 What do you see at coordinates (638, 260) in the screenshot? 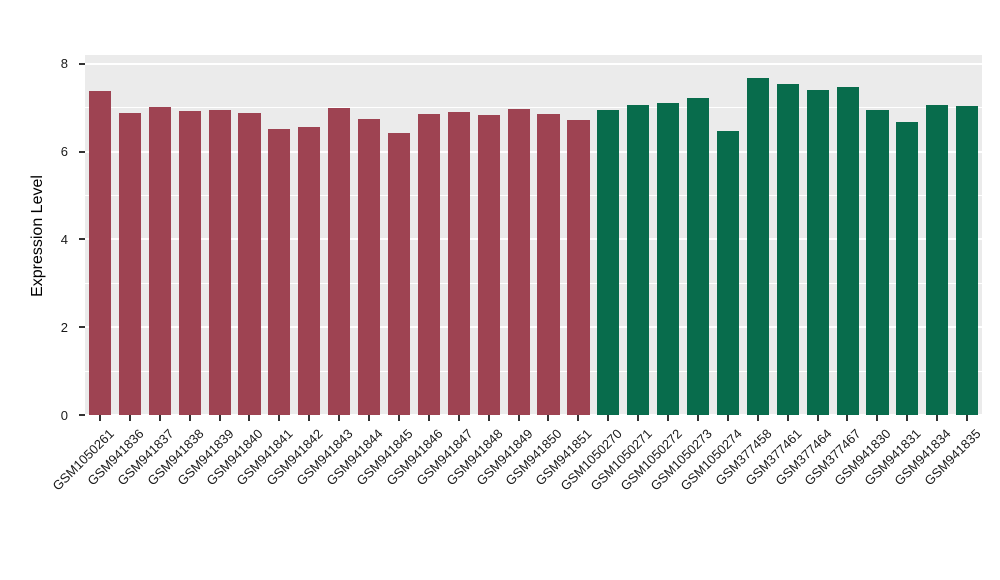
I see `bar-GSM1050271` at bounding box center [638, 260].